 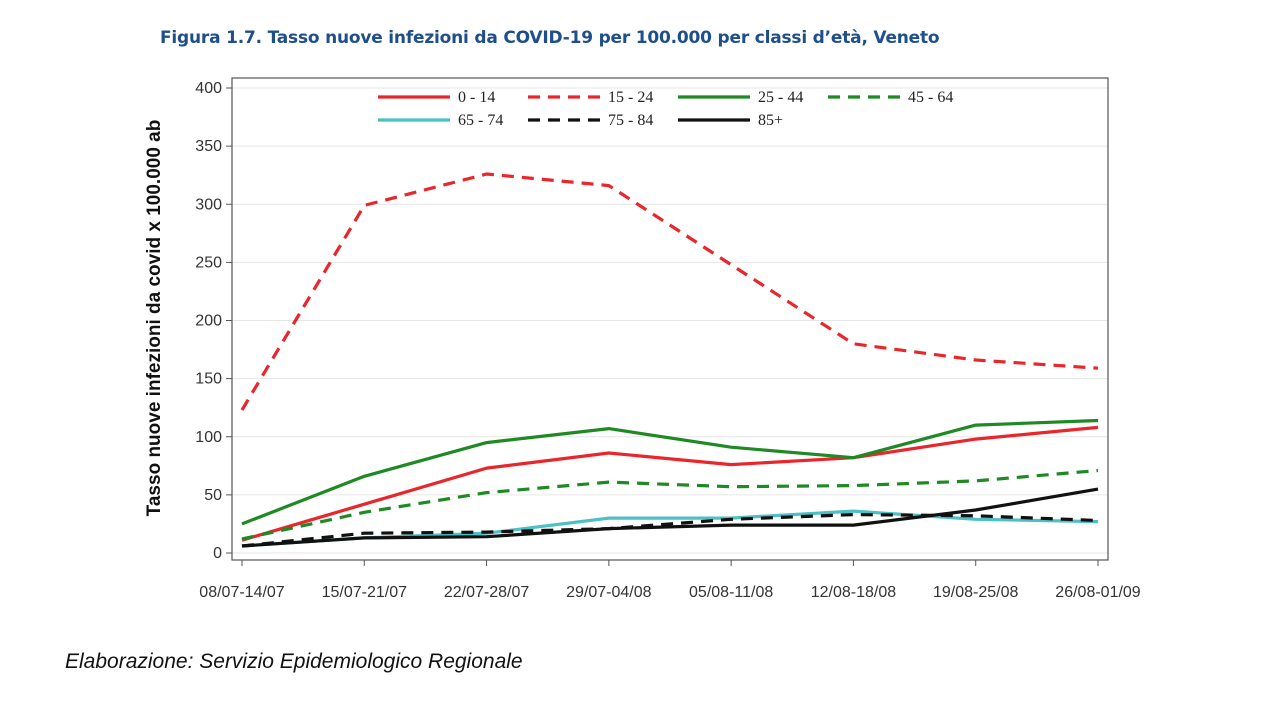 I want to click on legend-label: 0 - 14, so click(x=476, y=97).